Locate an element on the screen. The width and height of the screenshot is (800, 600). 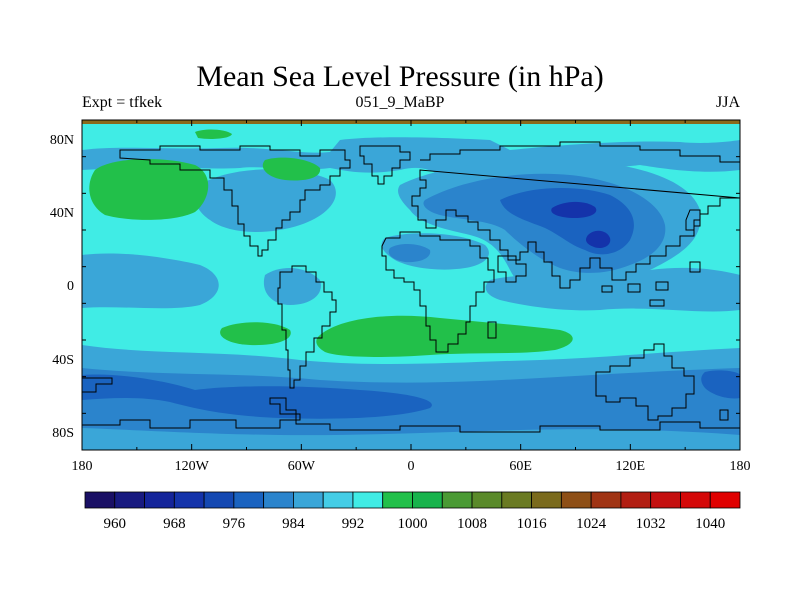
coastline-africa is located at coordinates (438, 292).